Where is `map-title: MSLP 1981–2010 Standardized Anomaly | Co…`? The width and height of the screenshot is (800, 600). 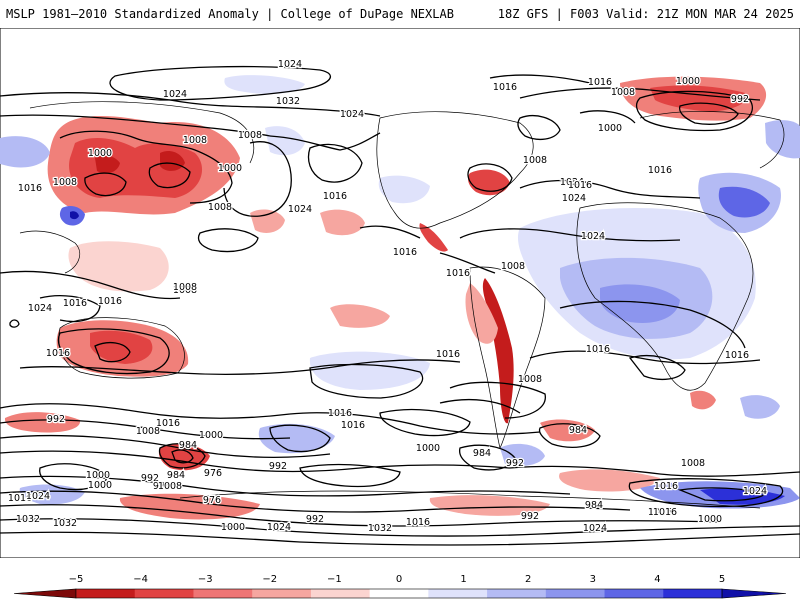 map-title: MSLP 1981–2010 Standardized Anomaly | Co… is located at coordinates (230, 14).